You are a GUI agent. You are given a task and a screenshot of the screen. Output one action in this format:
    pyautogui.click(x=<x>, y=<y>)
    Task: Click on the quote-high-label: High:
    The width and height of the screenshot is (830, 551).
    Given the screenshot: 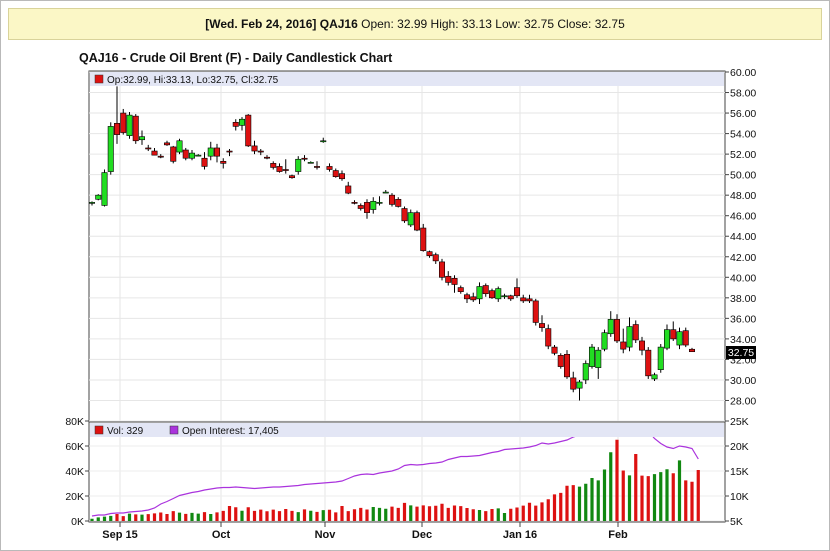 What is the action you would take?
    pyautogui.click(x=444, y=24)
    